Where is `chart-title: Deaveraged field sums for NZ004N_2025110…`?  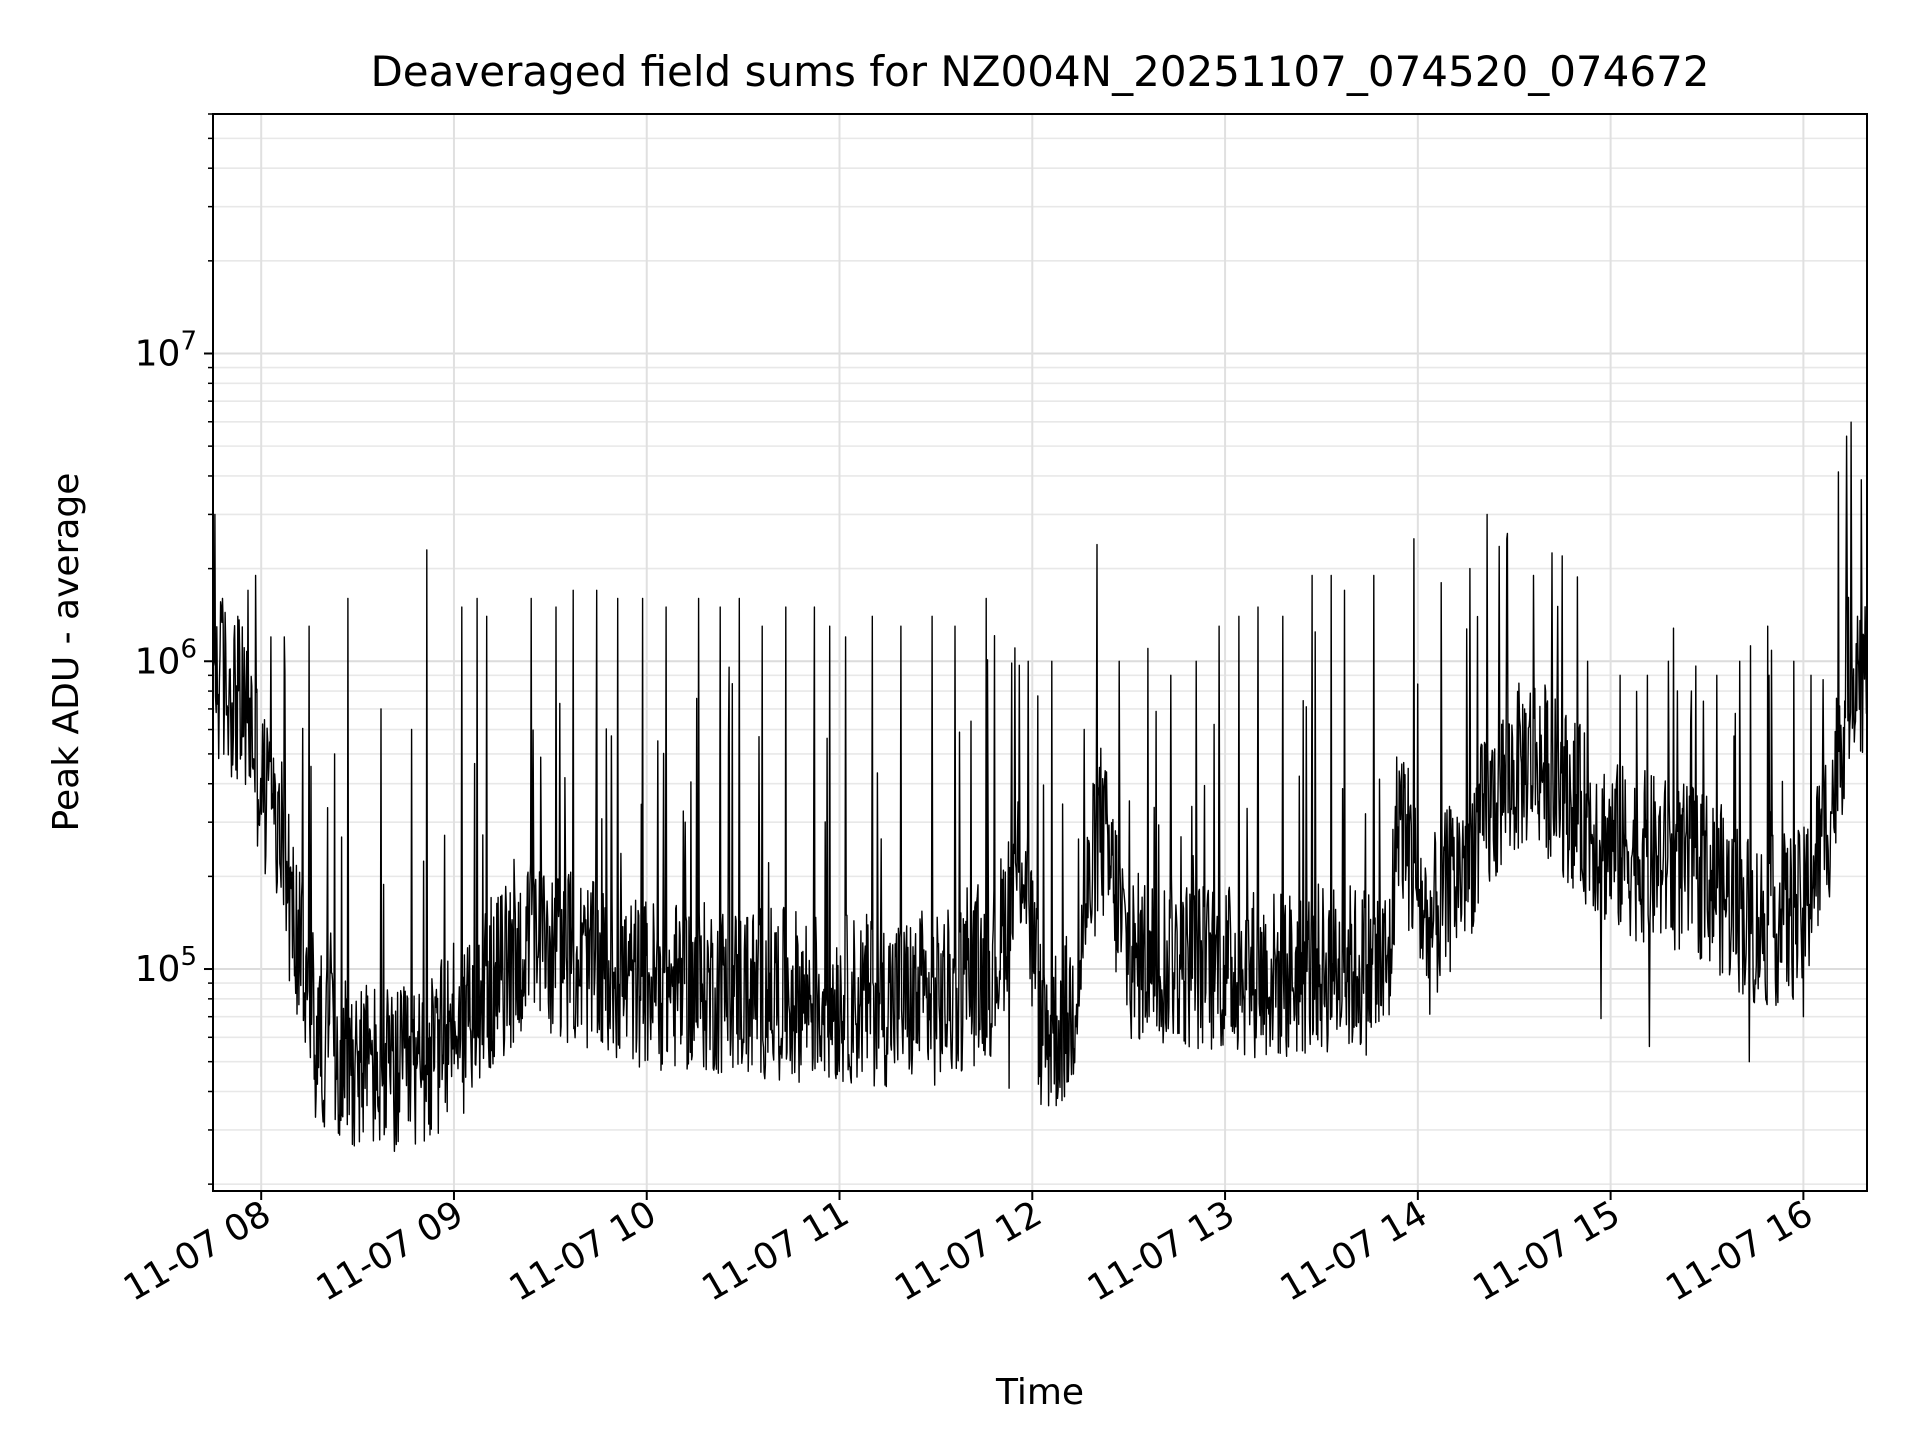 chart-title: Deaveraged field sums for NZ004N_2025110… is located at coordinates (1039, 71).